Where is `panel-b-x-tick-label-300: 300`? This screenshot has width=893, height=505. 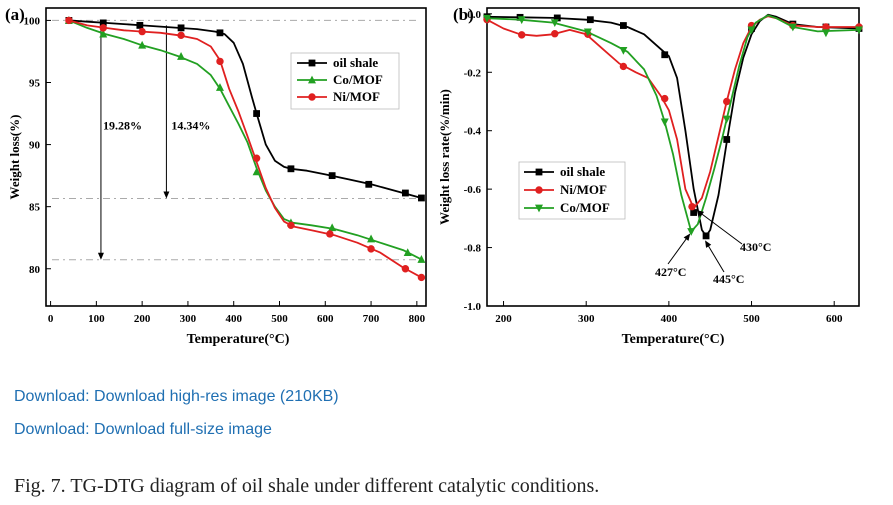
panel-b-x-tick-label-300: 300 is located at coordinates (586, 319).